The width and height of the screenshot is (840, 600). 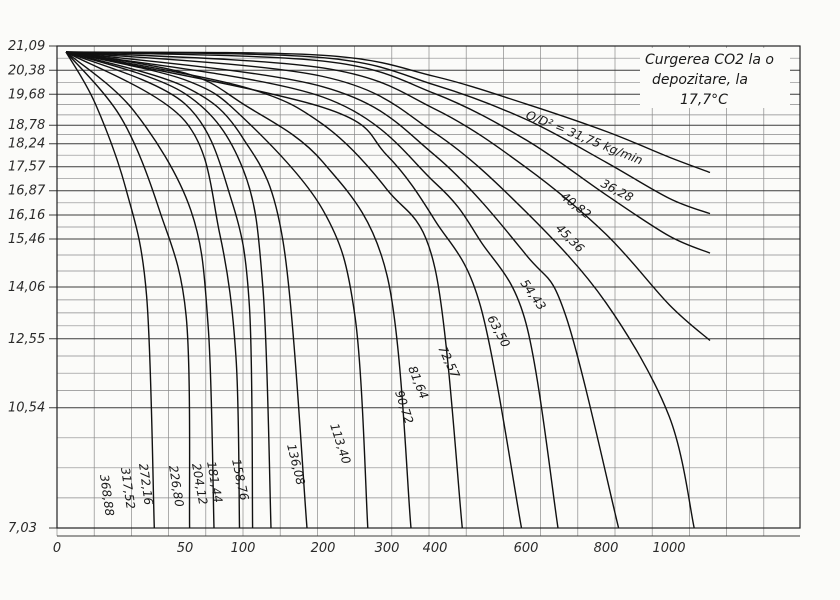 What do you see at coordinates (27, 167) in the screenshot?
I see `y-tick-label: 17,57` at bounding box center [27, 167].